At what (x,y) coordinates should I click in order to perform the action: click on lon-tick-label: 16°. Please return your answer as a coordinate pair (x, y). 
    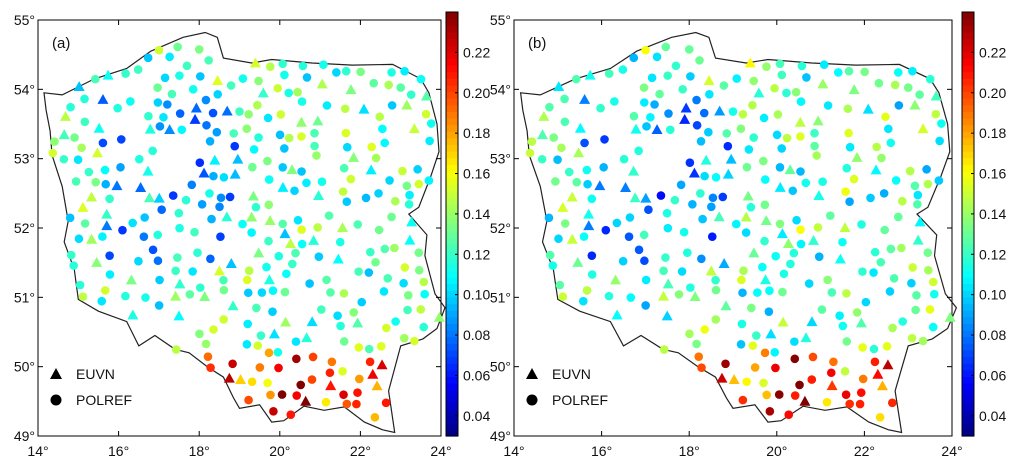
    Looking at the image, I should click on (601, 451).